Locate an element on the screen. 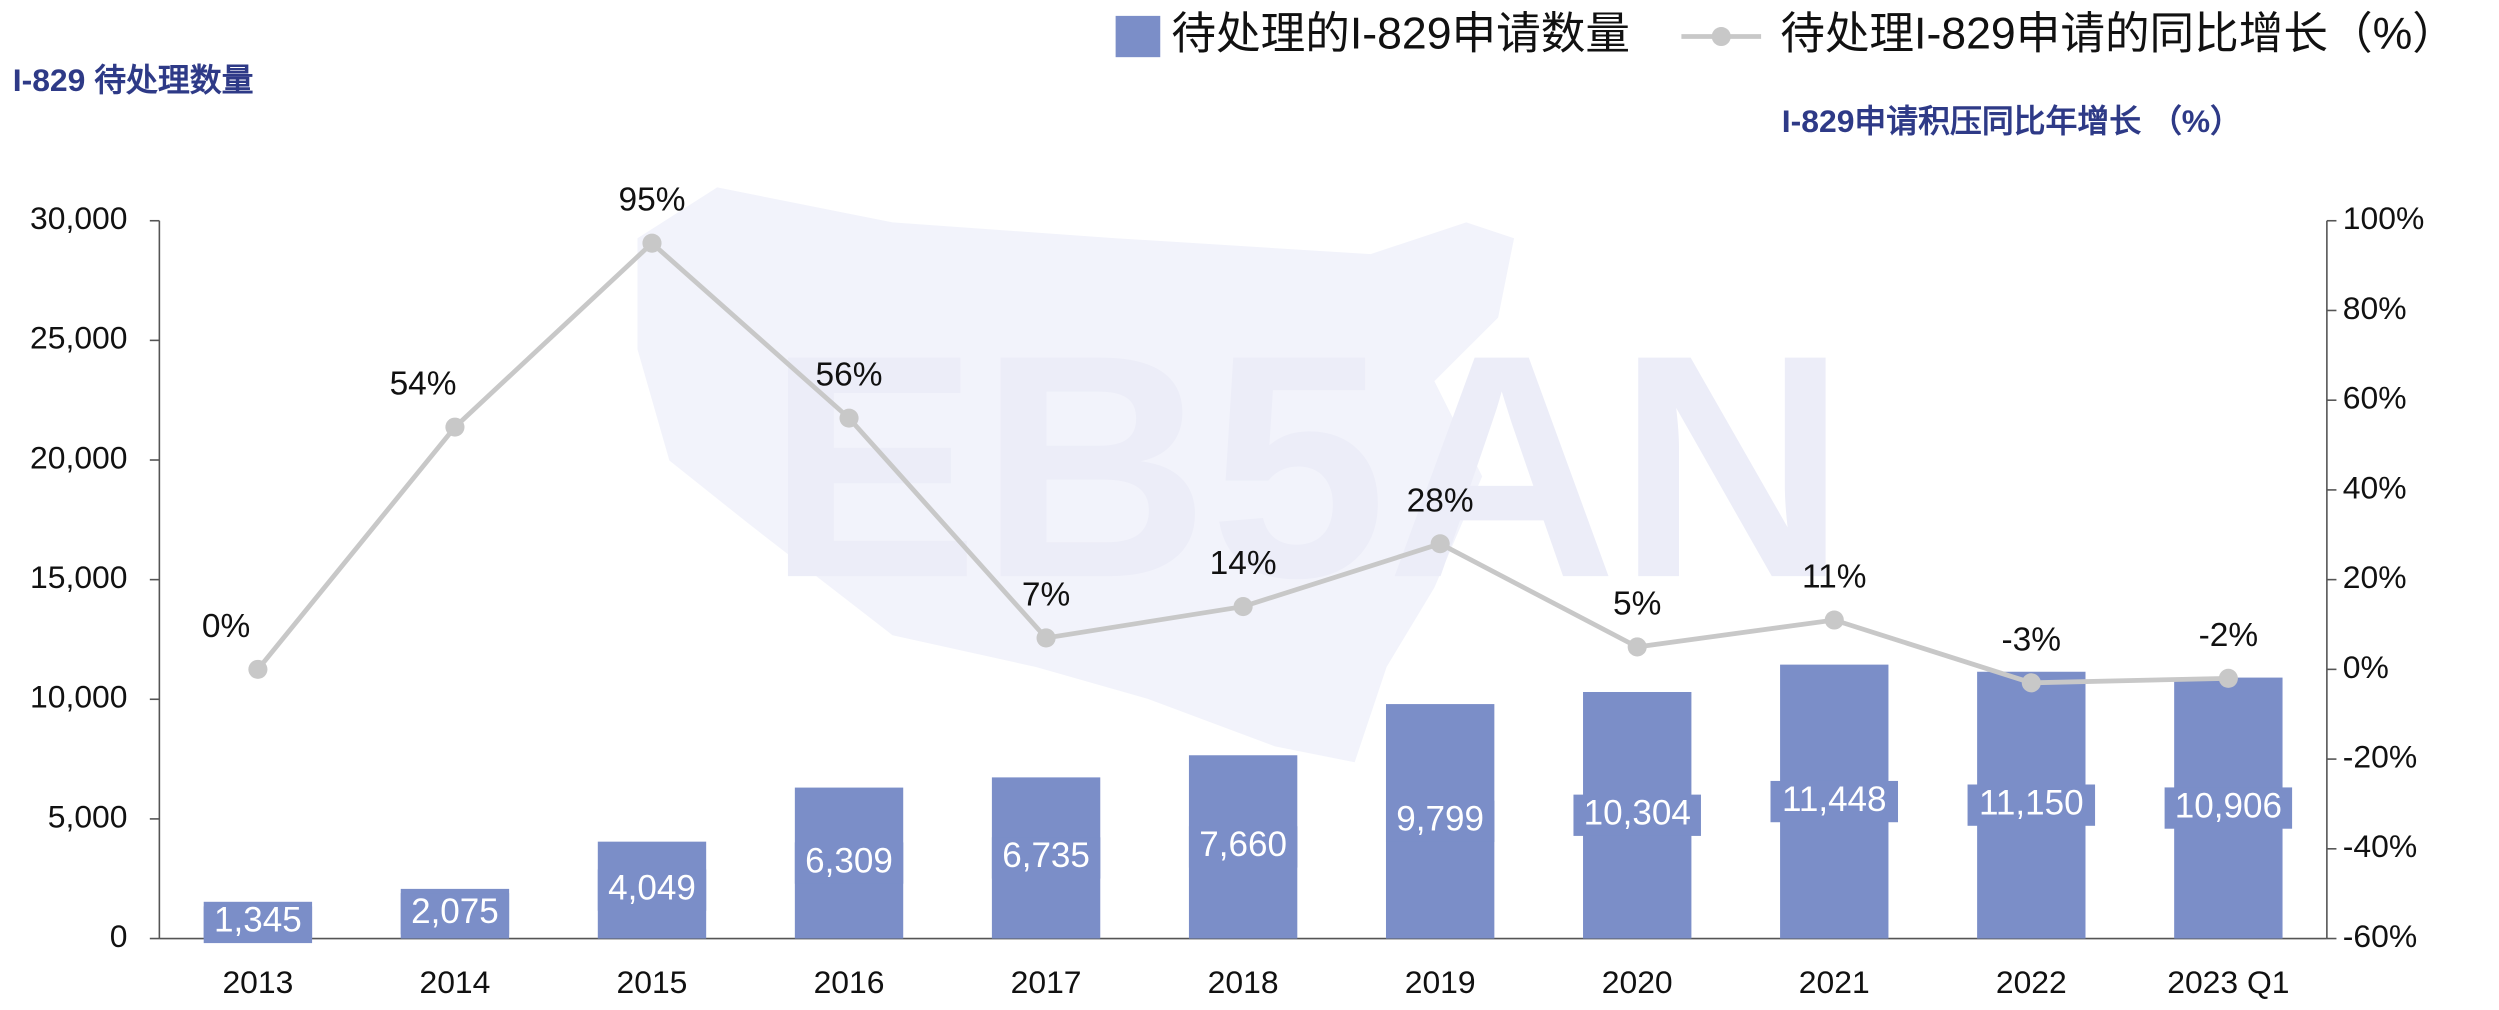 This screenshot has height=1010, width=2499. data-label: 11,448 is located at coordinates (1834, 799).